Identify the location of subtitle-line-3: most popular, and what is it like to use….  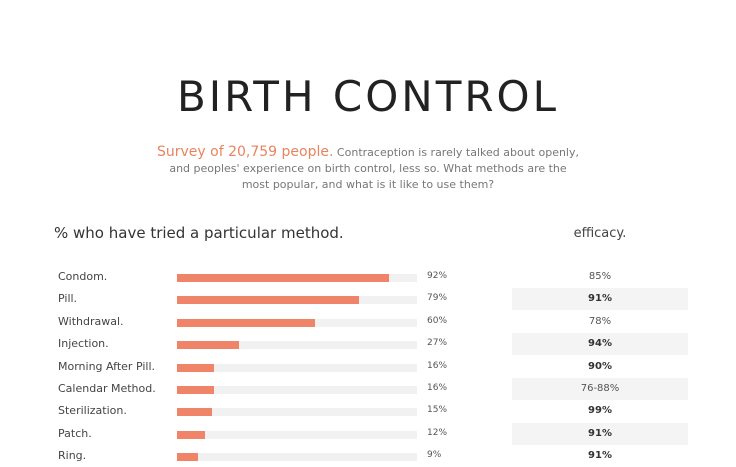
(368, 184).